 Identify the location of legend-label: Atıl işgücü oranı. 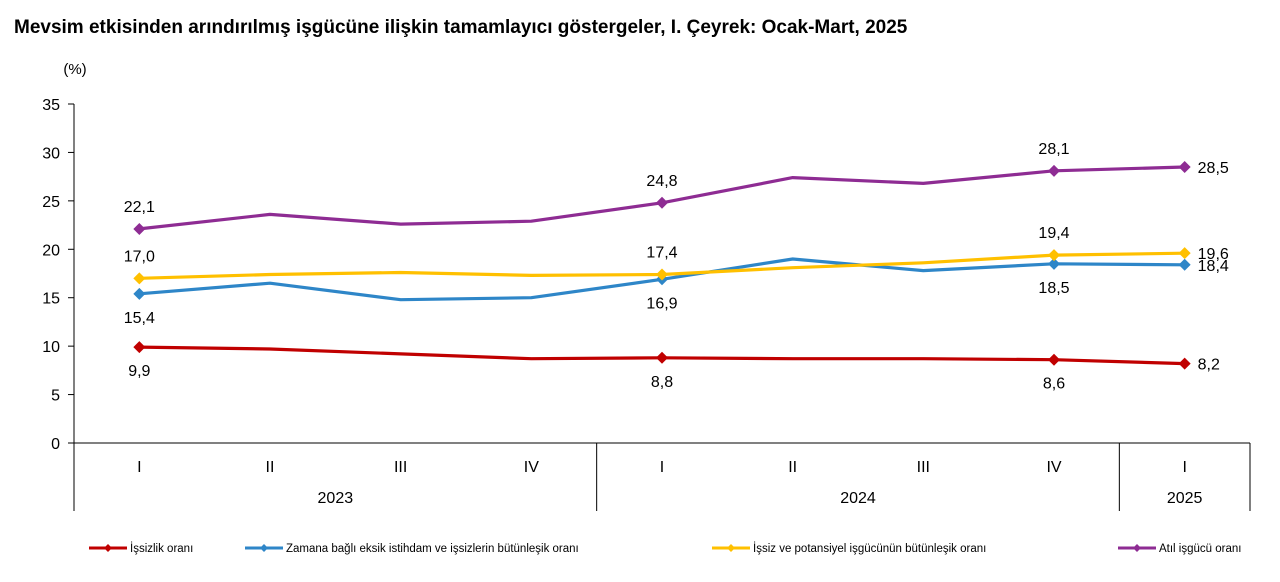
(1200, 549).